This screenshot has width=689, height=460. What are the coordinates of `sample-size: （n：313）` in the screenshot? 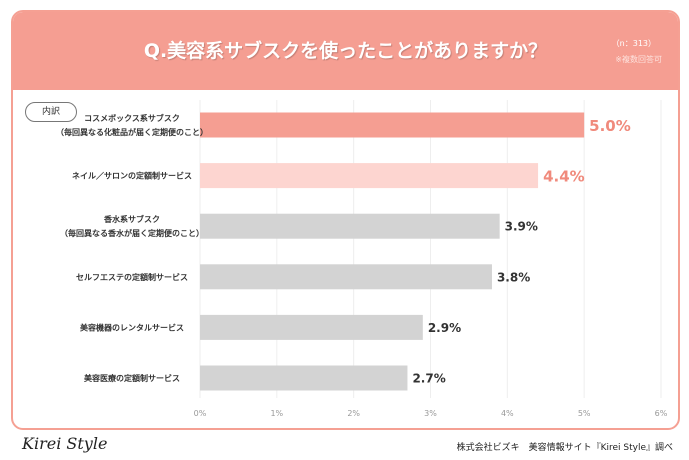 It's located at (633, 43).